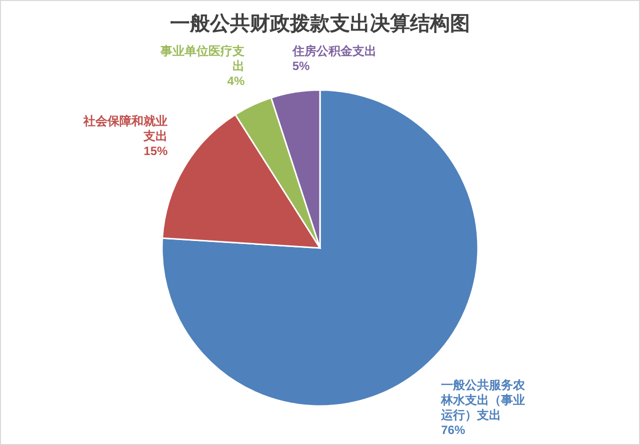 The height and width of the screenshot is (445, 640). I want to click on chart-title: 一般公共财政拨款支出决算结构图, so click(320, 24).